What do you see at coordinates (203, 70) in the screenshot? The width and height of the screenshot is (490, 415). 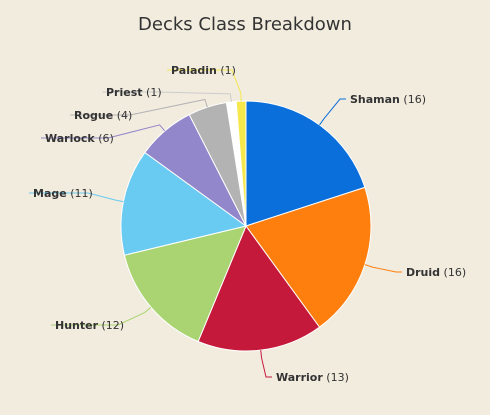 I see `slice-label-paladin: Paladin (1)` at bounding box center [203, 70].